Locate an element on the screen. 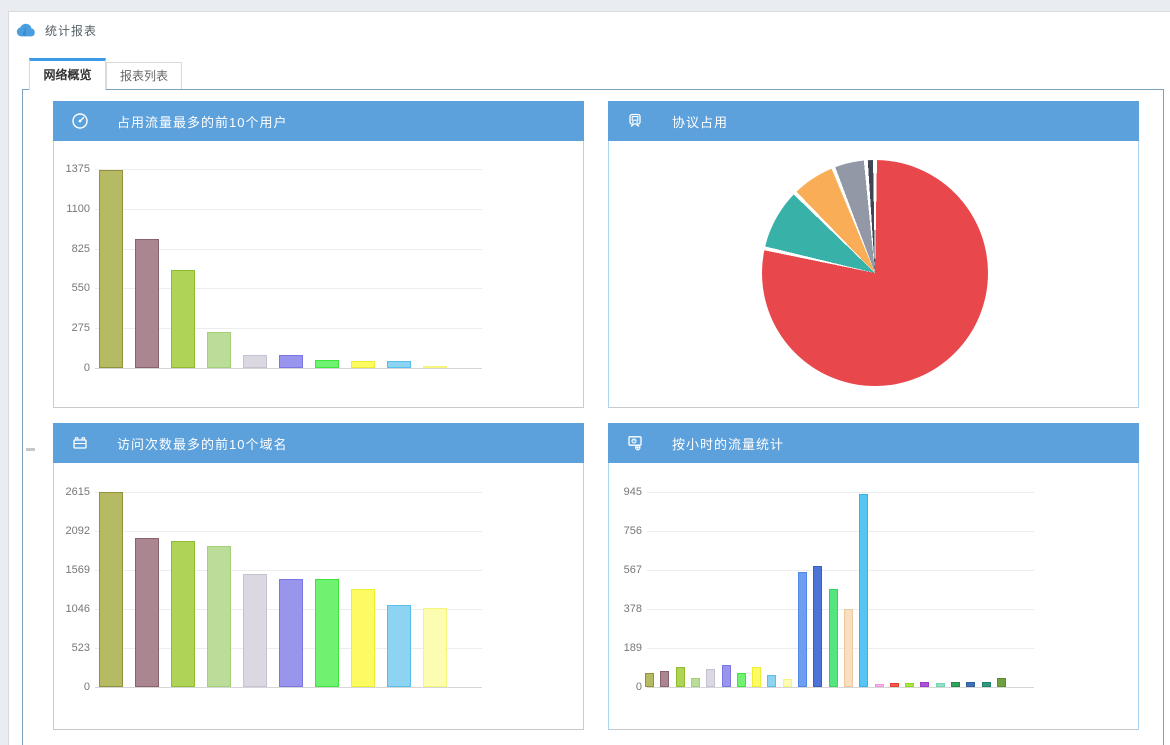 This screenshot has height=745, width=1170. collapse-handle is located at coordinates (30, 449).